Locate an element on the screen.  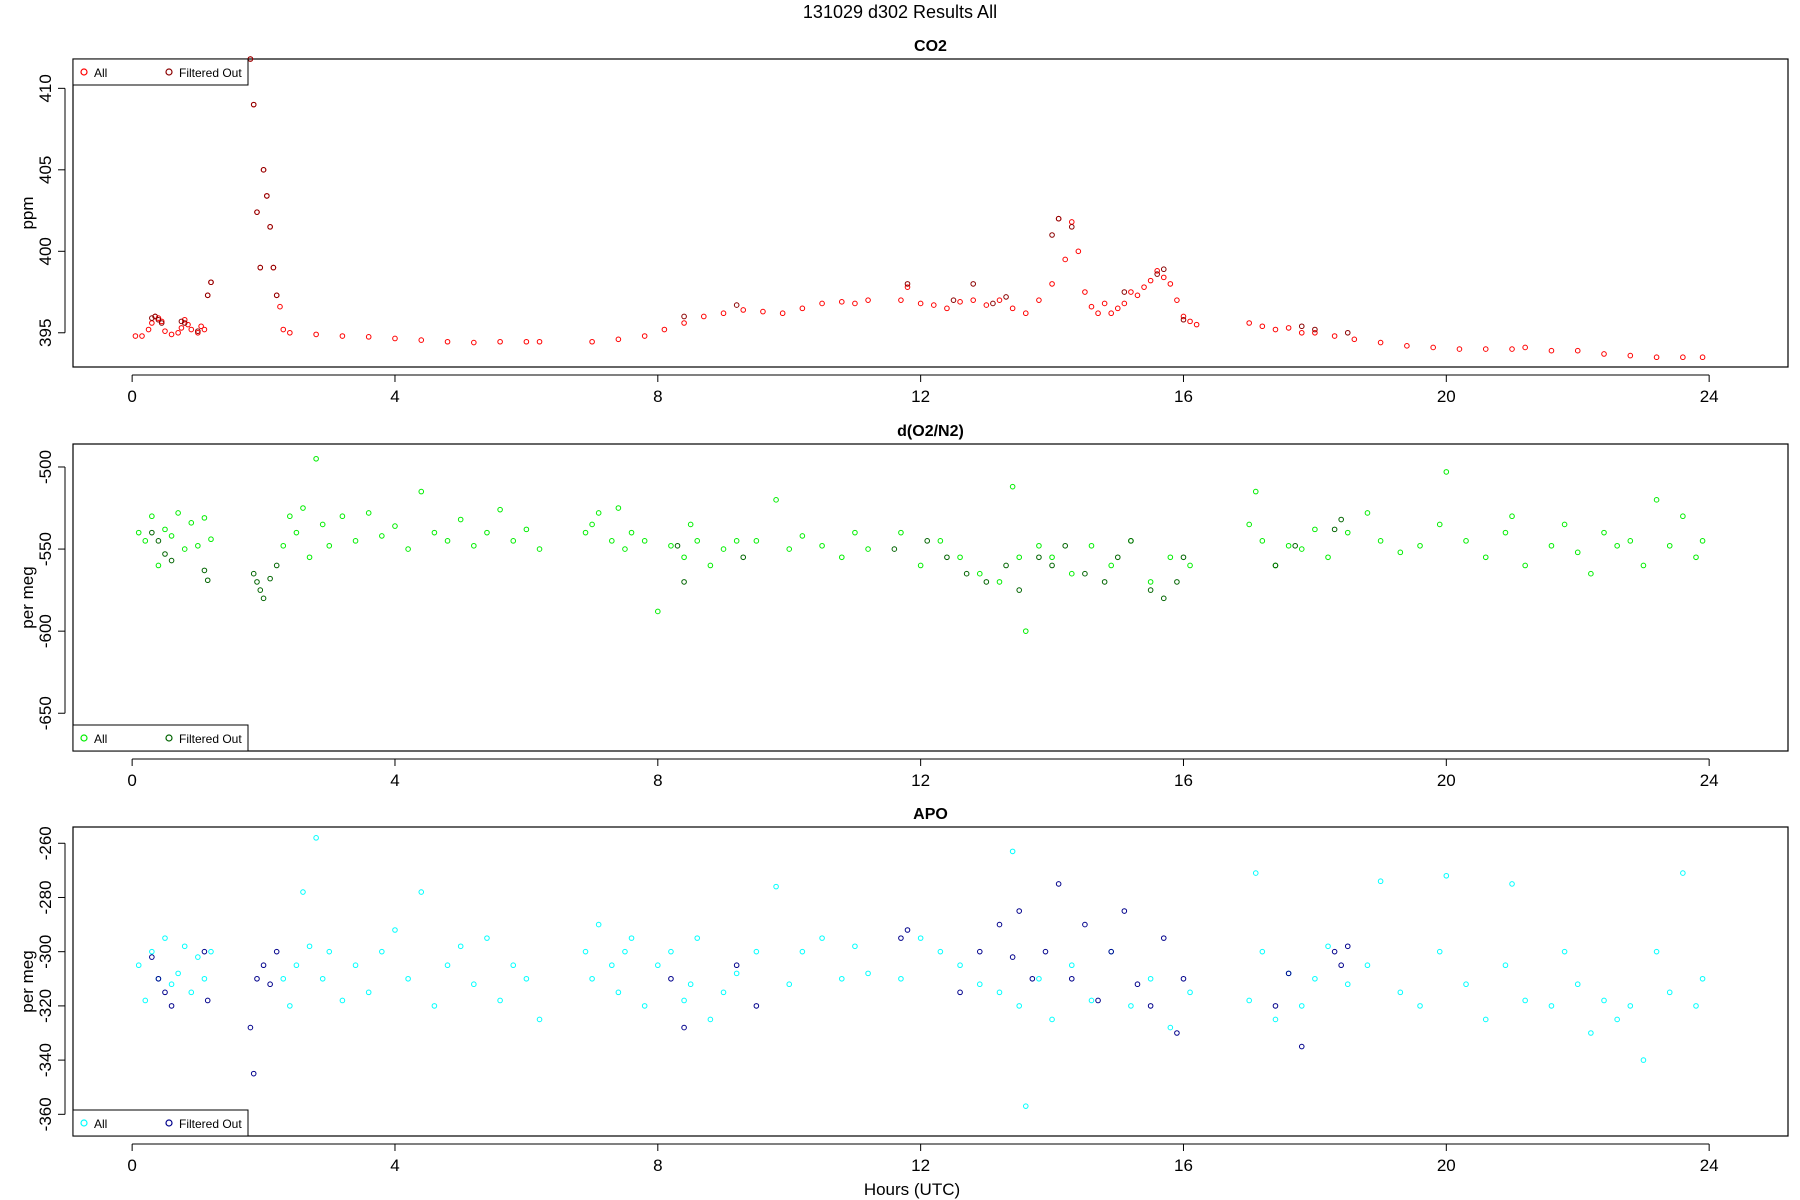
x-tick-label: 0 is located at coordinates (131, 396).